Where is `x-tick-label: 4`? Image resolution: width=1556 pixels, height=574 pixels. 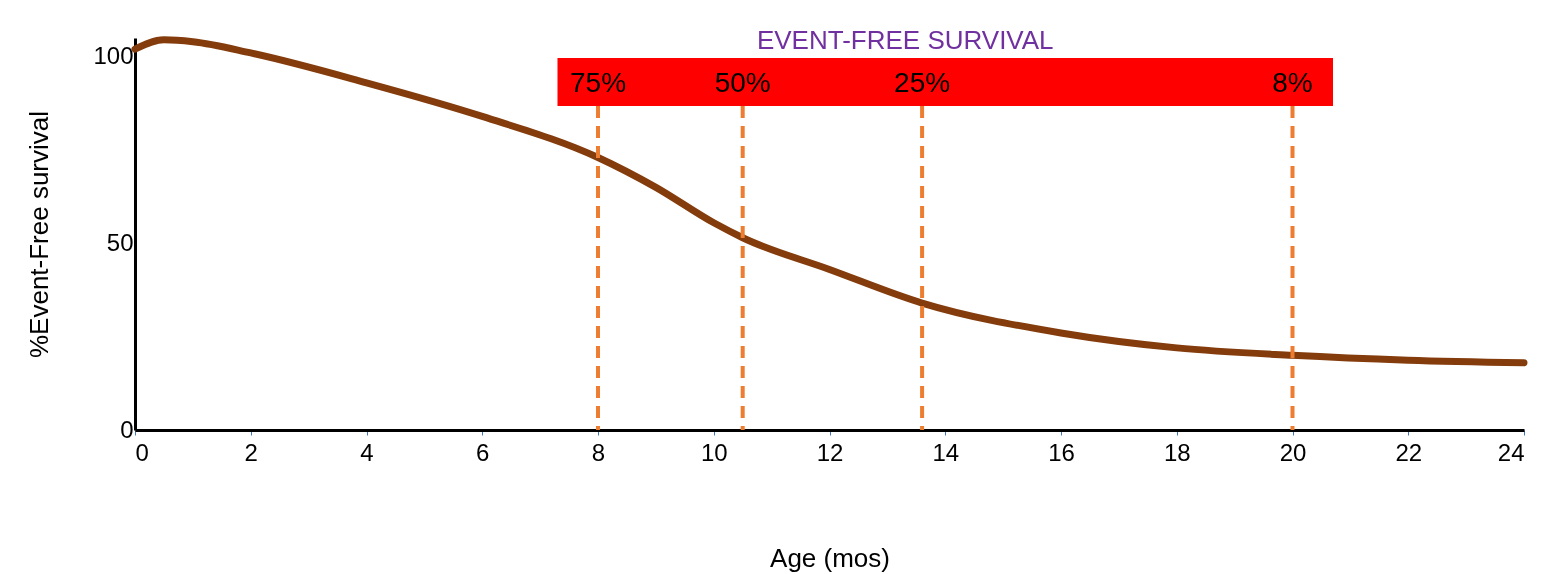
x-tick-label: 4 is located at coordinates (367, 452).